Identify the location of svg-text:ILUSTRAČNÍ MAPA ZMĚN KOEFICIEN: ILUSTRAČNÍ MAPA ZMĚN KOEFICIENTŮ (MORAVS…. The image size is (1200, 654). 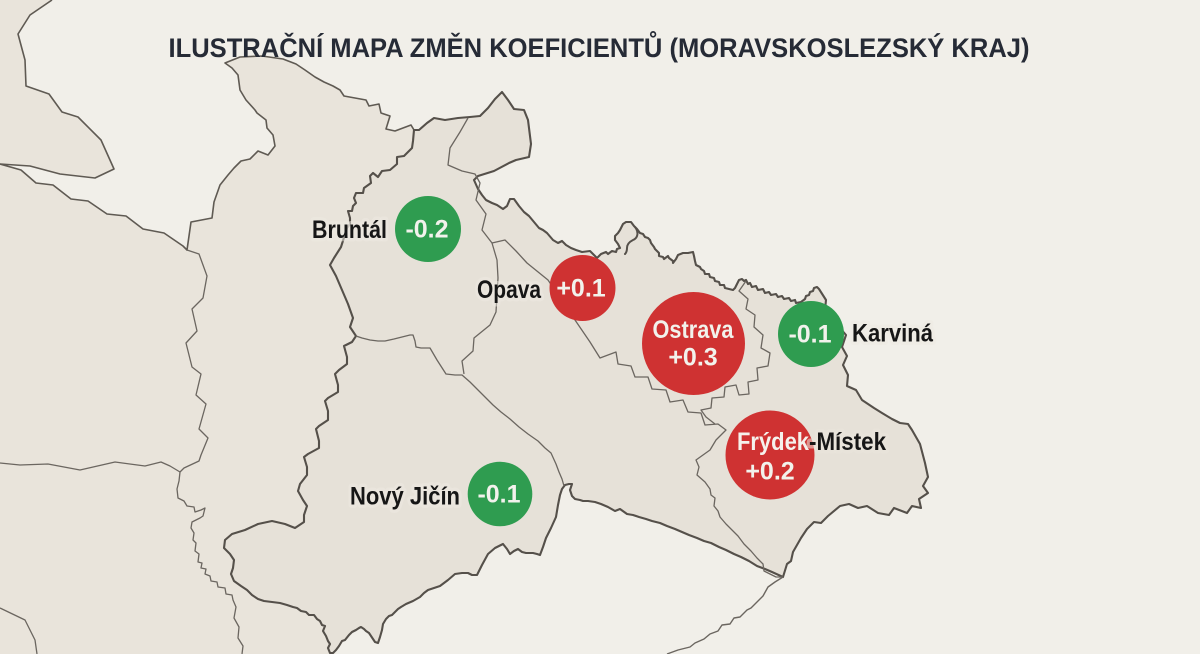
(599, 46).